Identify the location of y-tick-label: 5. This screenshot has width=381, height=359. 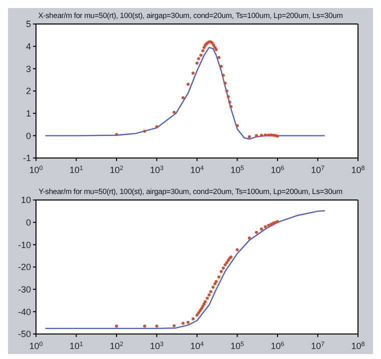
(28, 24).